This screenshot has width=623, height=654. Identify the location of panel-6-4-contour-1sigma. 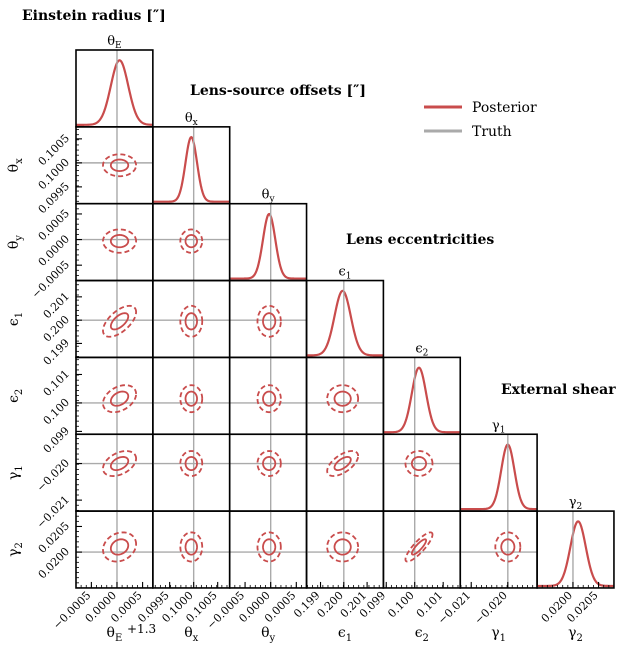
(418, 547).